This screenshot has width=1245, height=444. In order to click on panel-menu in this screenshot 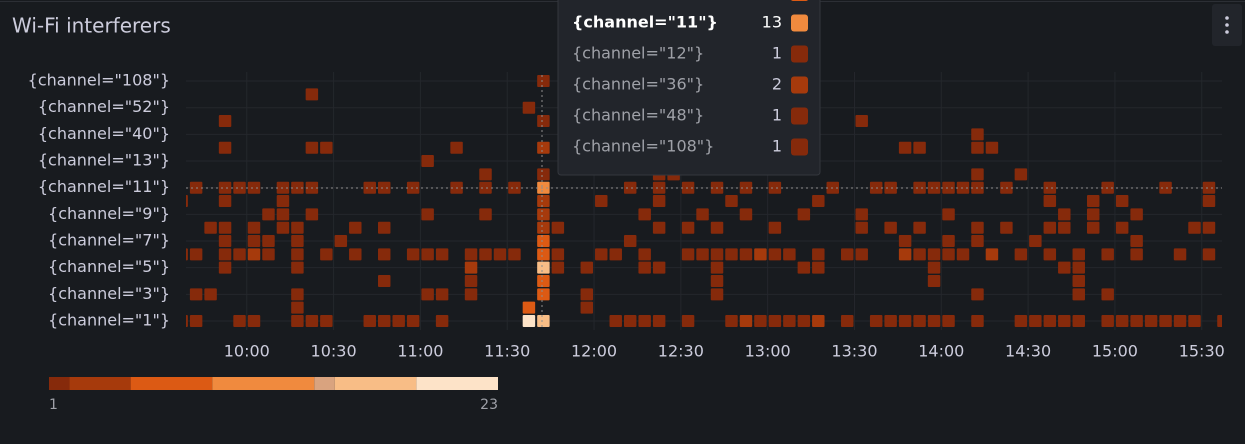, I will do `click(1227, 25)`.